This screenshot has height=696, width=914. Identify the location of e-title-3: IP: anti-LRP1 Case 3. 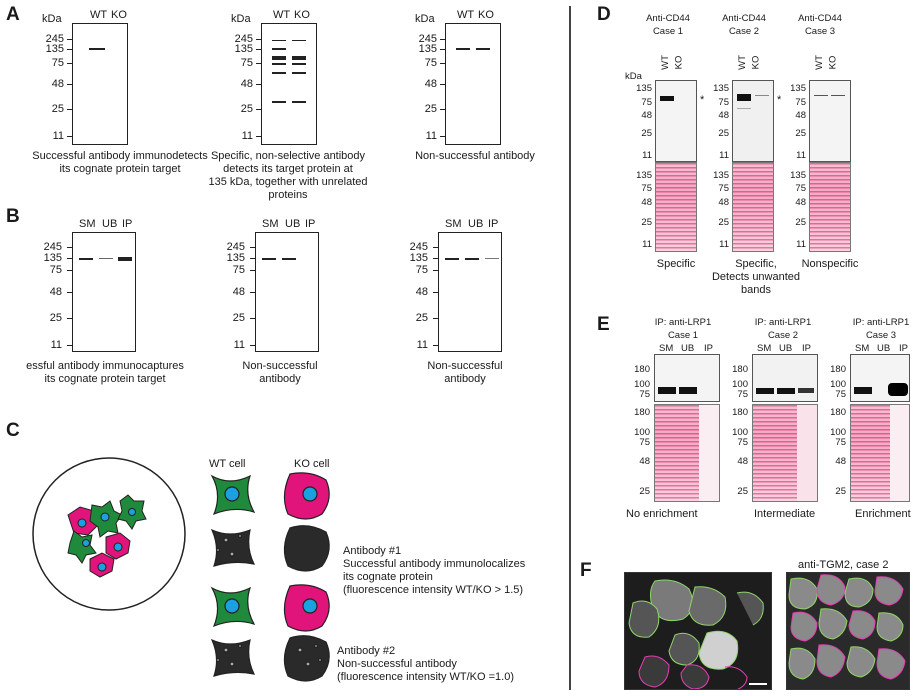
(881, 329).